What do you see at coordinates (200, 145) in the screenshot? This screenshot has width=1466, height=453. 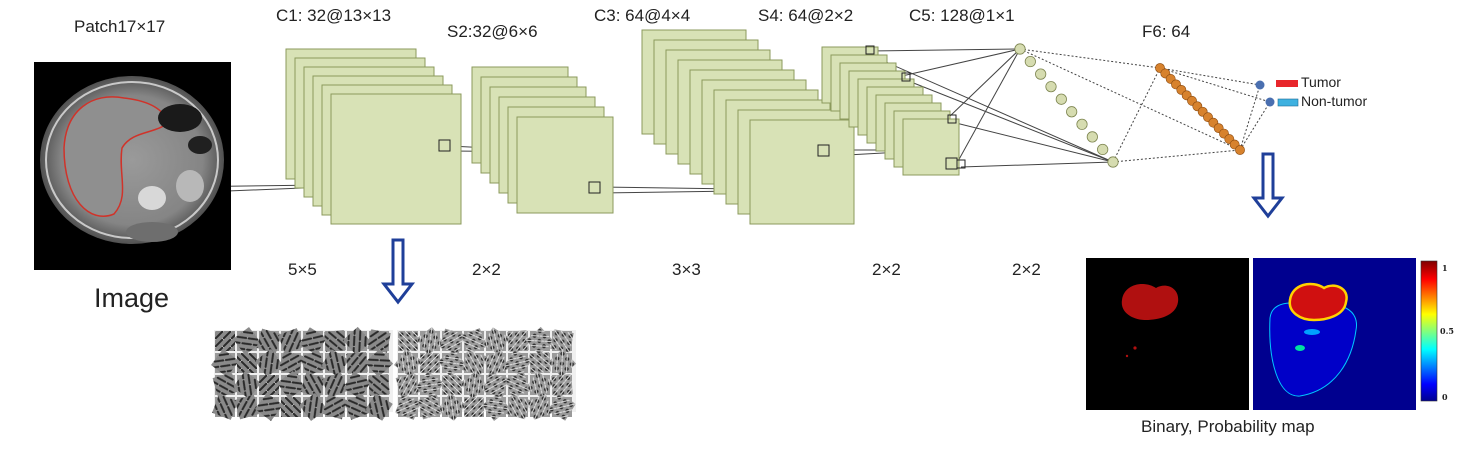 I see `ct-bowel-gas` at bounding box center [200, 145].